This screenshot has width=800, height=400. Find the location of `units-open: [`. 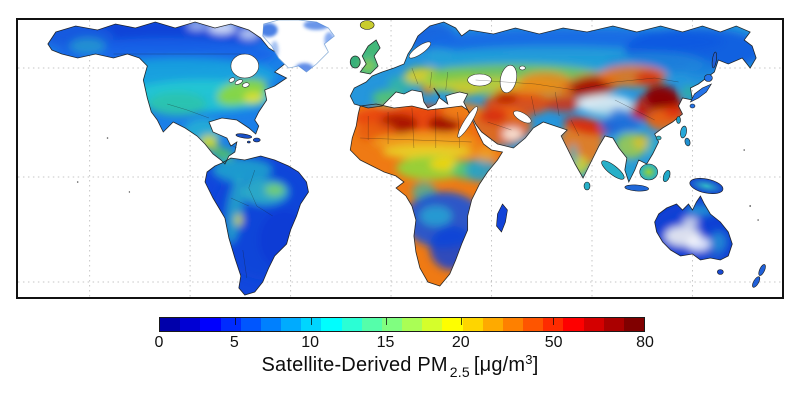

units-open: [ is located at coordinates (476, 365).